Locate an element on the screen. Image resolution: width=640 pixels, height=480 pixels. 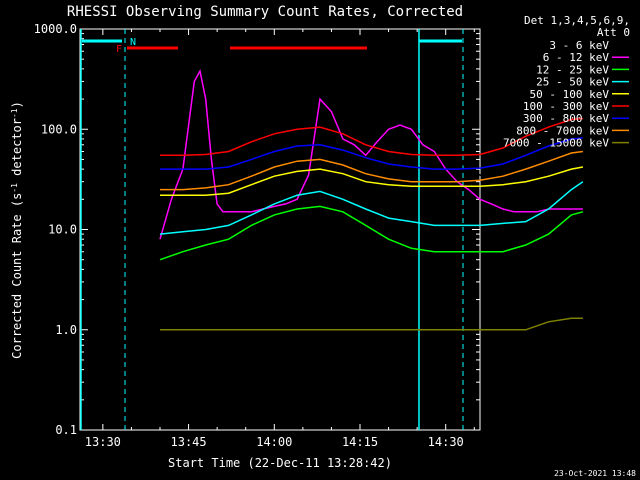
x-tick-label: 14:30 is located at coordinates (446, 442).